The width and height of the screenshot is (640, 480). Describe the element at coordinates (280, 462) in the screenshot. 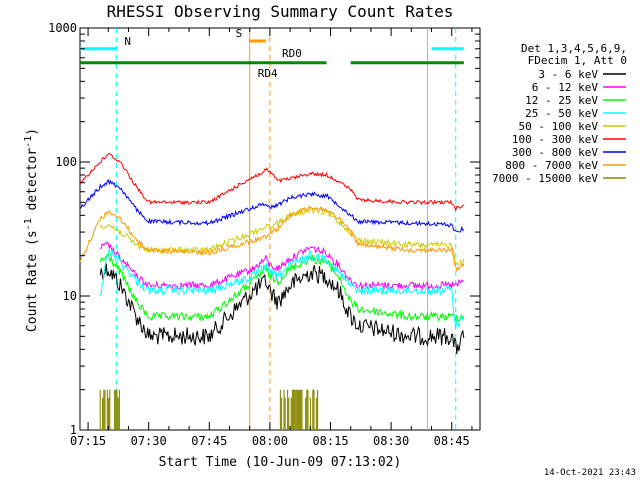

I see `x-axis-label: Start Time (10-Jun-09 07:13:02)` at that location.